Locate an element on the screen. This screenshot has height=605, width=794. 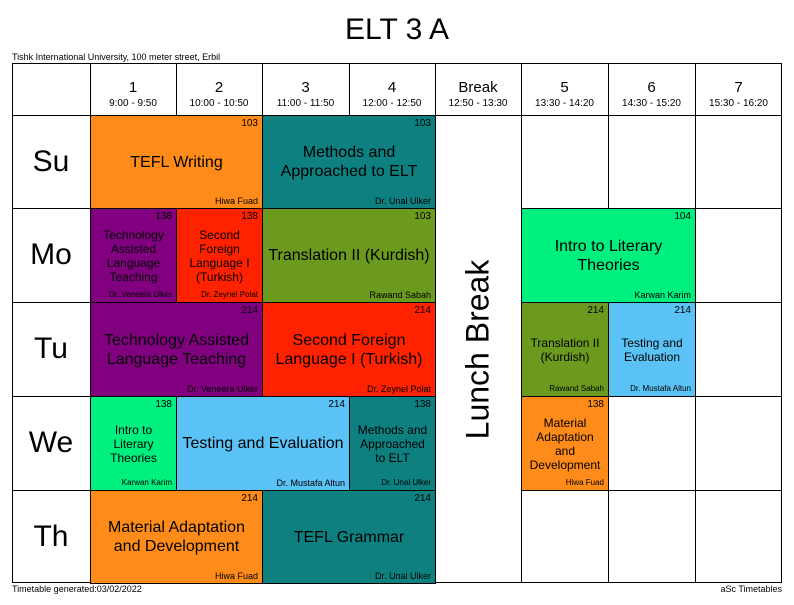
lesson-cell: 103 Translation II (Kurdish) Rawand Sabah is located at coordinates (349, 255).